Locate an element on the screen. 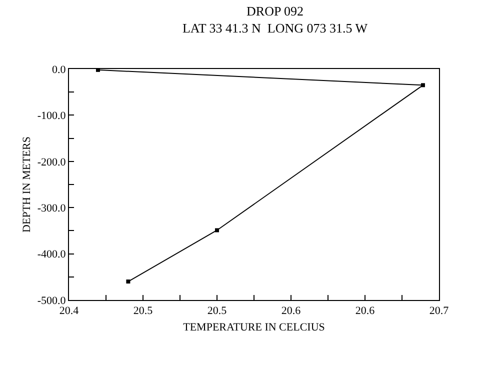 This screenshot has height=385, width=500. chart-title: DROP 092 LAT 33 41.3 N LONG 073 31.5 W is located at coordinates (275, 19).